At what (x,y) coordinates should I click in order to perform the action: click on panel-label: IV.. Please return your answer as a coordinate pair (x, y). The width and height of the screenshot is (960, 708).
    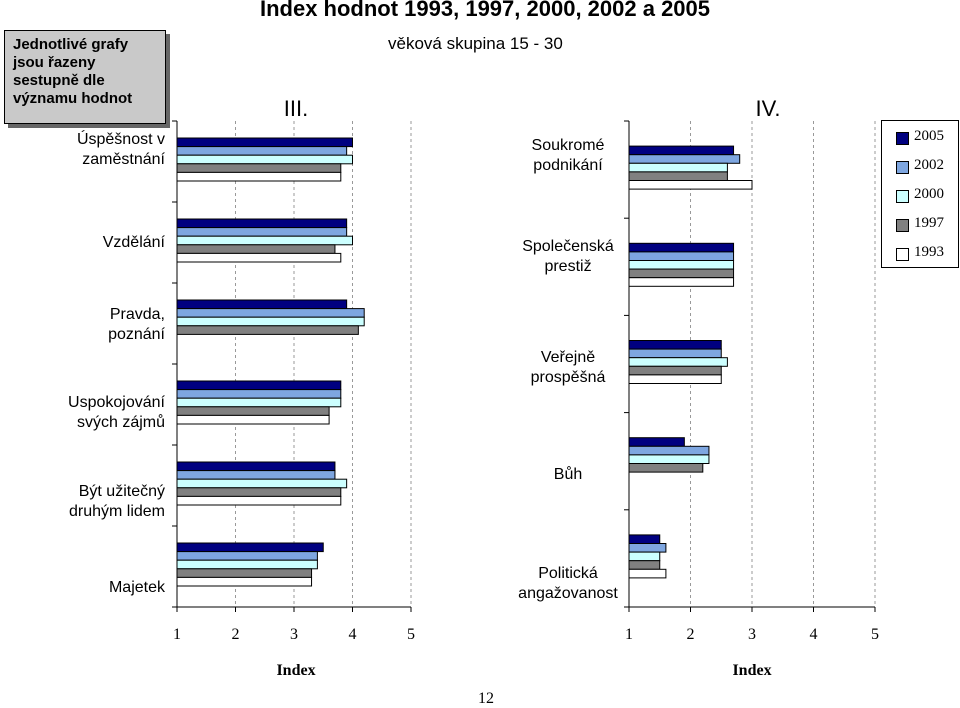
    Looking at the image, I should click on (768, 108).